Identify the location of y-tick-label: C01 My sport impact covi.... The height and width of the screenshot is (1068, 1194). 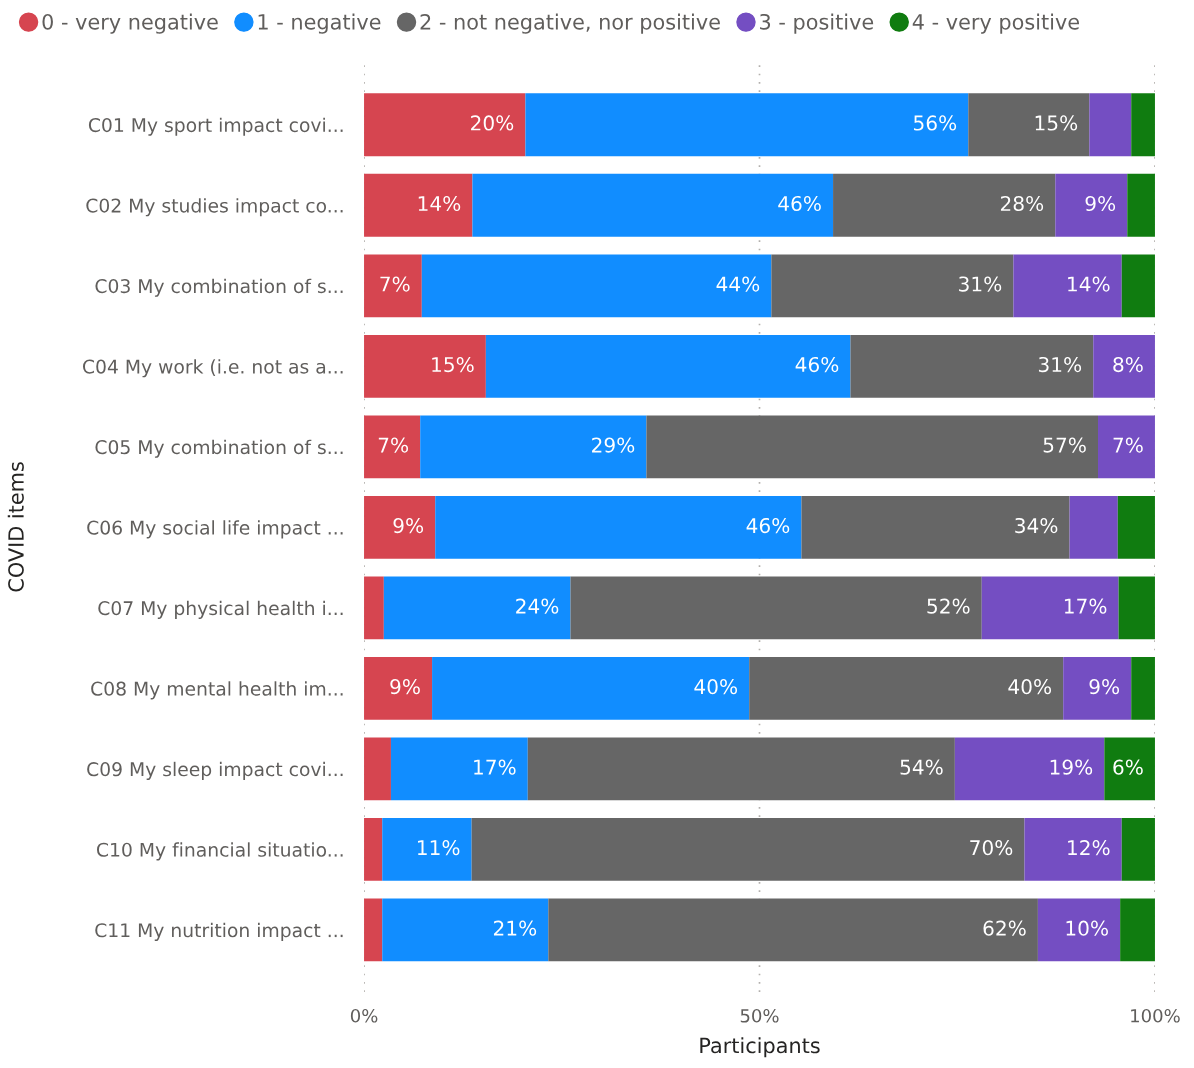
(215, 126).